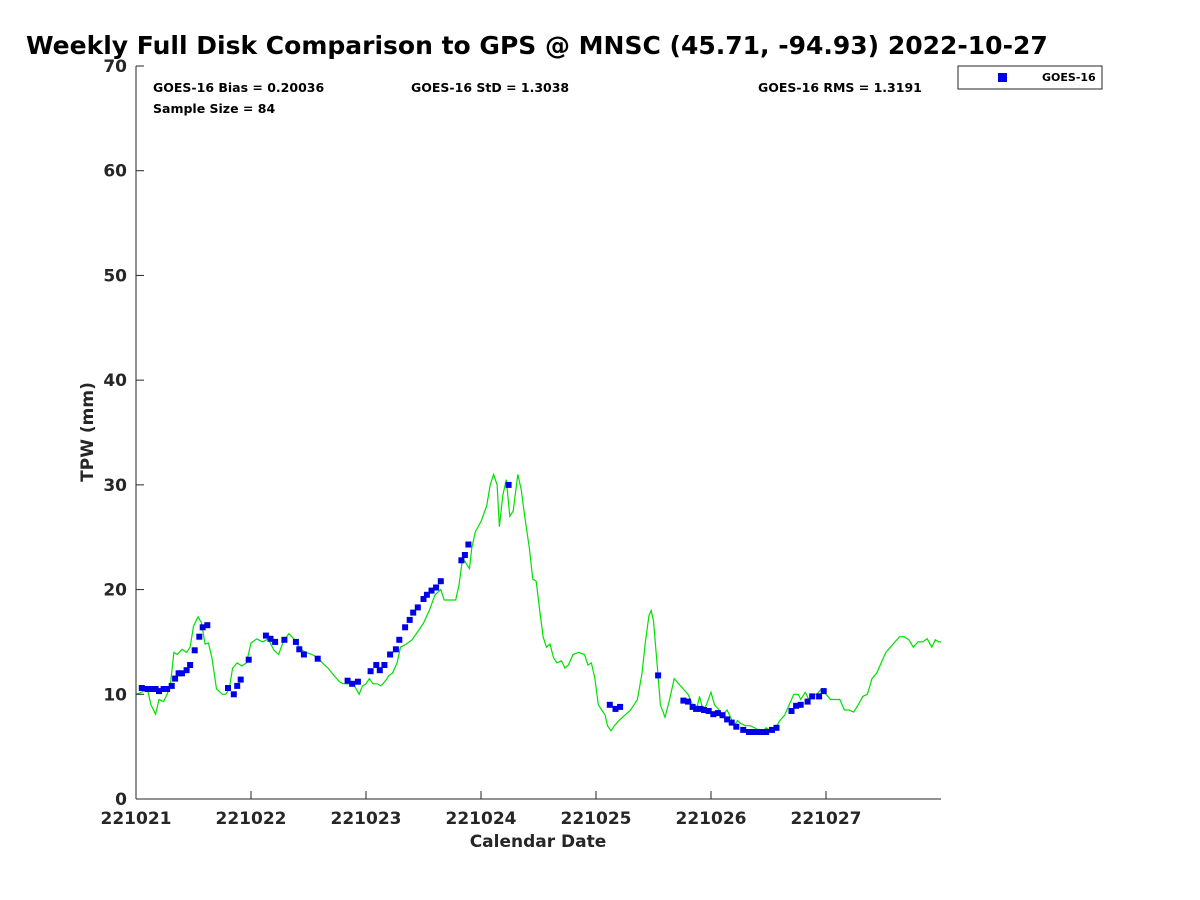 The width and height of the screenshot is (1200, 900). Describe the element at coordinates (826, 819) in the screenshot. I see `x-tick-label: 221027` at that location.